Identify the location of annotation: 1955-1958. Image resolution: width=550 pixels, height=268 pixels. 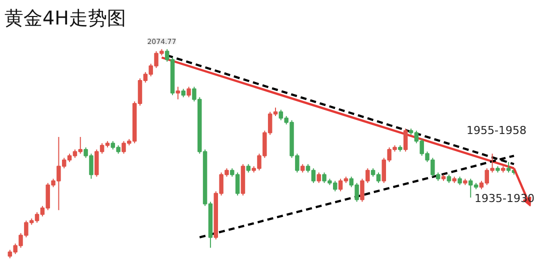
(496, 130).